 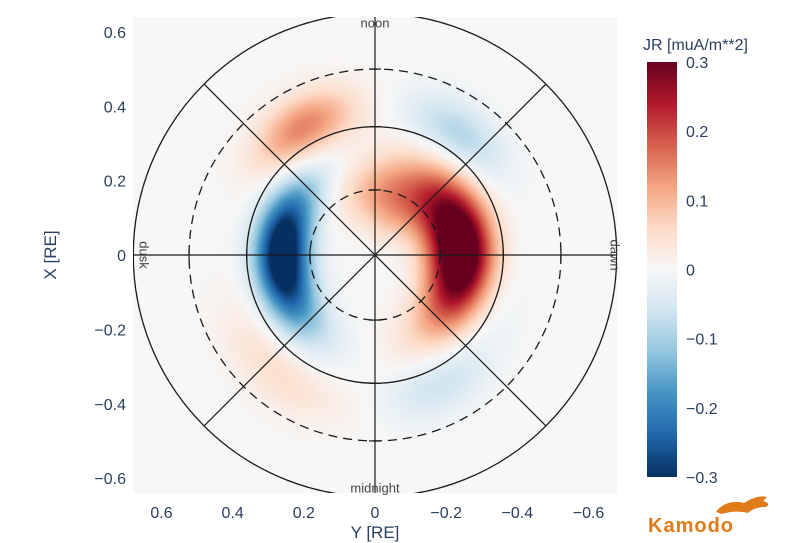 What do you see at coordinates (110, 479) in the screenshot?
I see `y-tick-label: −0.6` at bounding box center [110, 479].